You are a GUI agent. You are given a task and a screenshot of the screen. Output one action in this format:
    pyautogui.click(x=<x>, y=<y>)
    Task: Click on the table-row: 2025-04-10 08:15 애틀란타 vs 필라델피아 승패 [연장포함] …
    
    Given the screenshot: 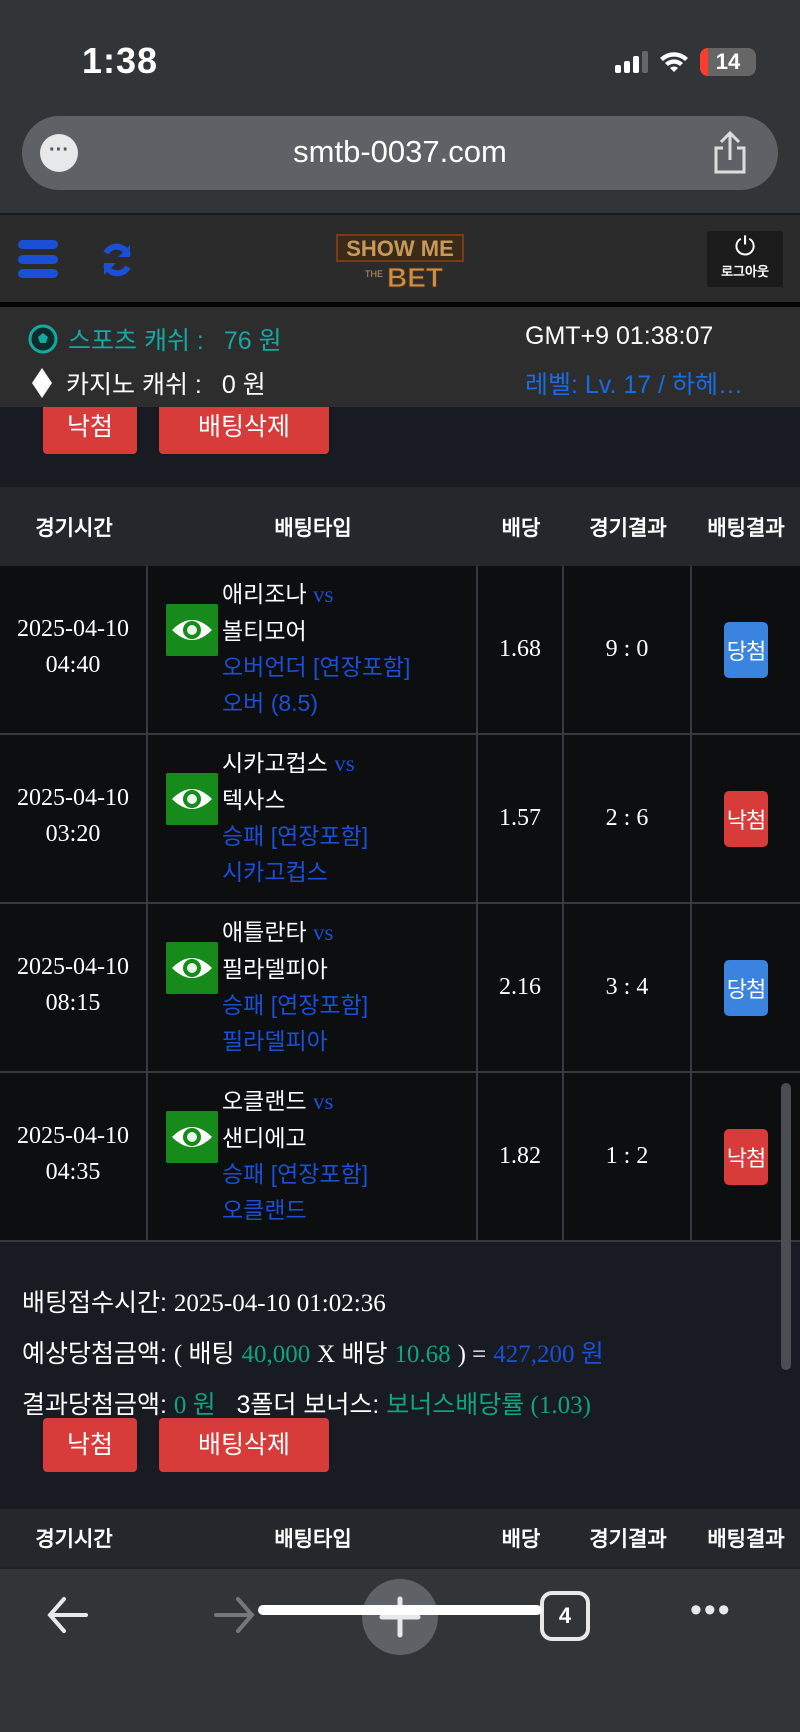 What is the action you would take?
    pyautogui.click(x=400, y=988)
    